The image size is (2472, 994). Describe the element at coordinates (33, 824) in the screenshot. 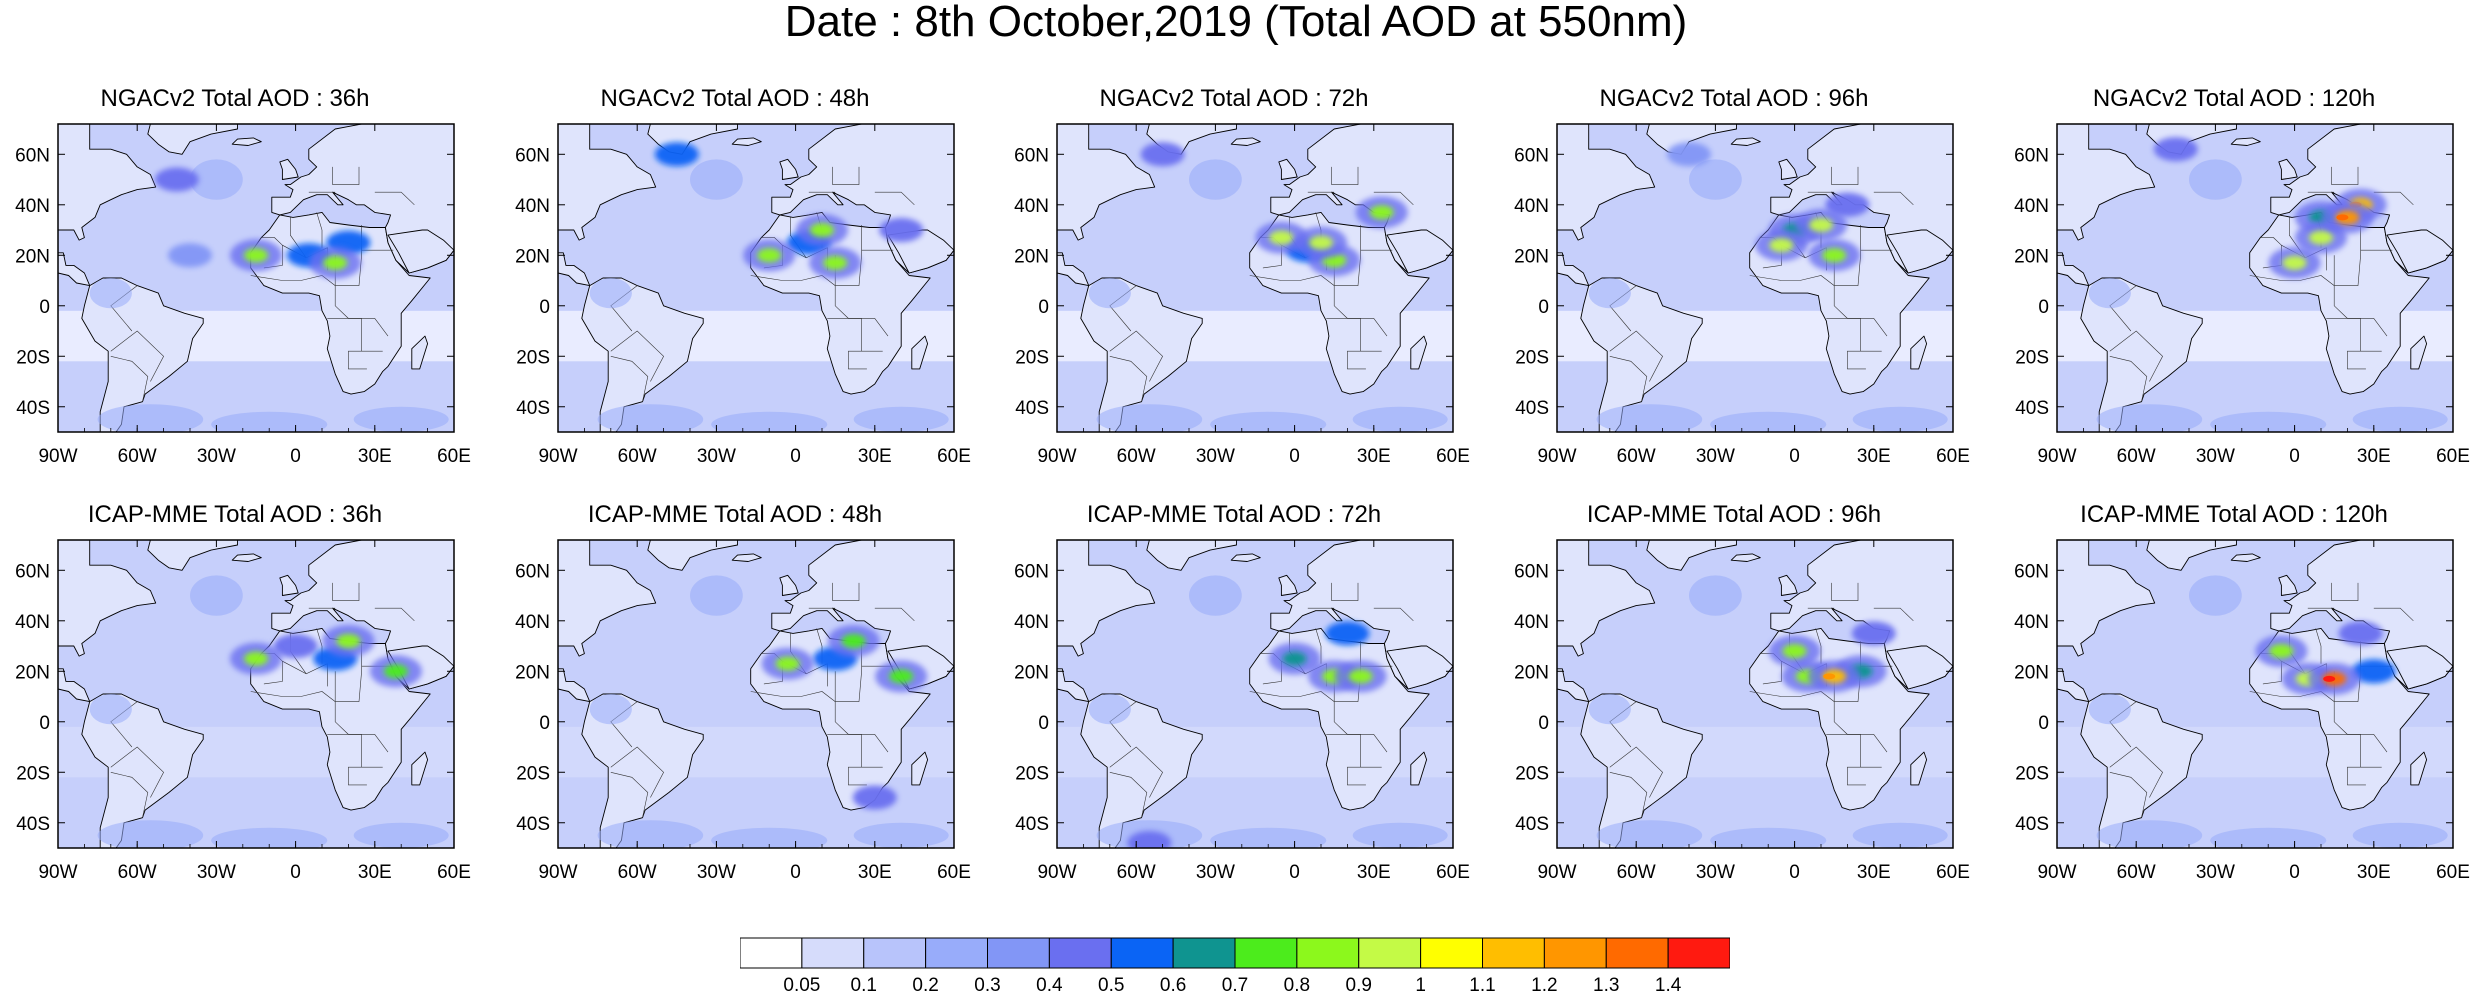

I see `y-tick-label: 40S` at that location.